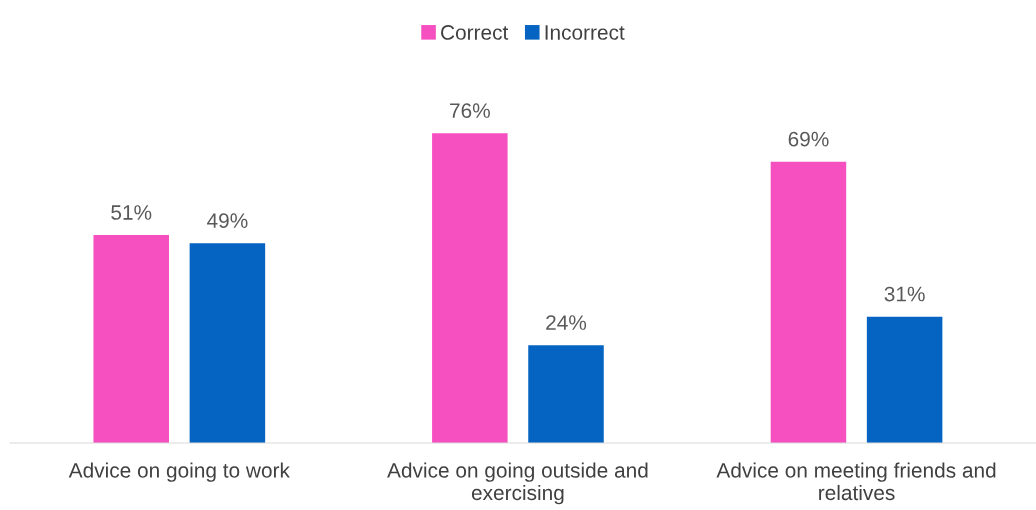 This screenshot has width=1036, height=510. Describe the element at coordinates (179, 472) in the screenshot. I see `x-tick-label: Advice on going to work` at that location.